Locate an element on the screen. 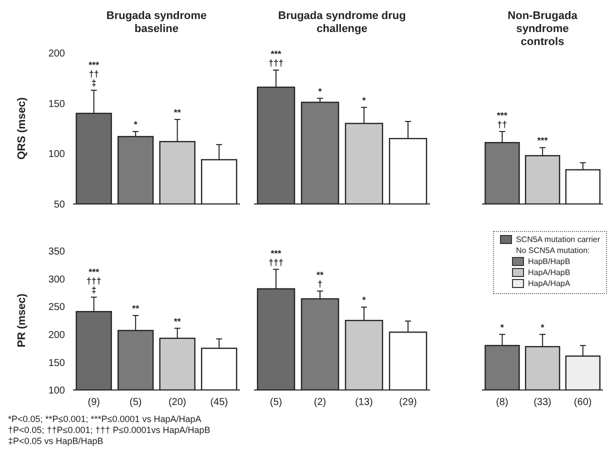 The width and height of the screenshot is (615, 468). y-axis-title: QRS (msec) is located at coordinates (22, 128).